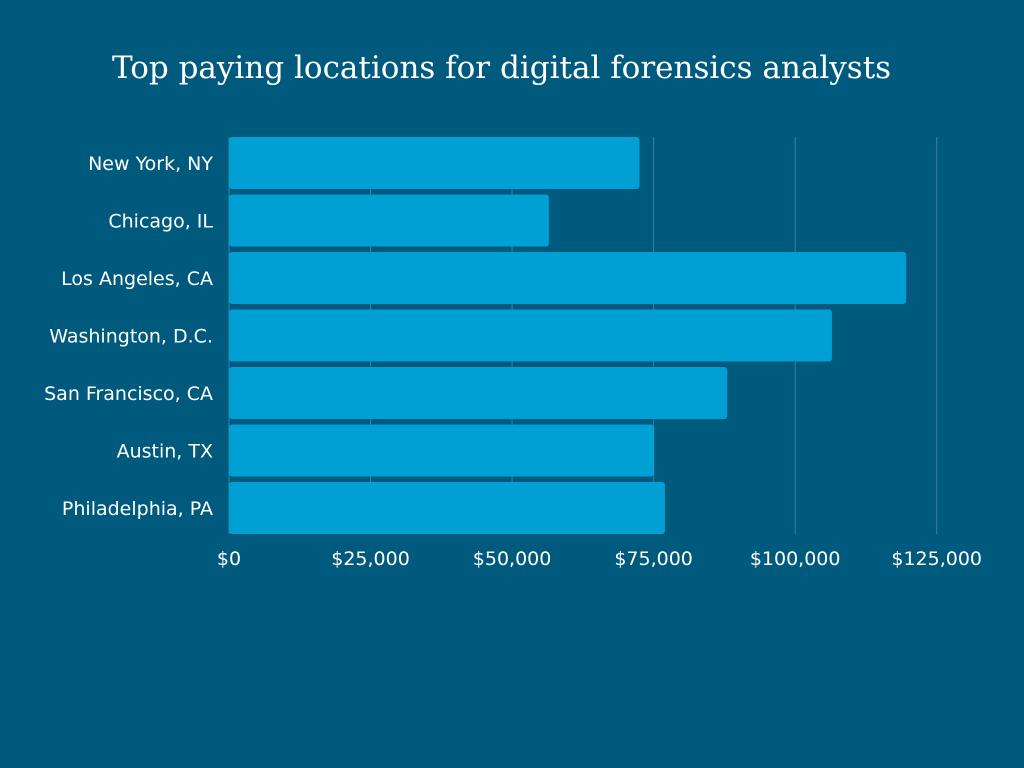 This screenshot has width=1024, height=768. Describe the element at coordinates (137, 509) in the screenshot. I see `y-category-label: Philadelphia, PA` at that location.